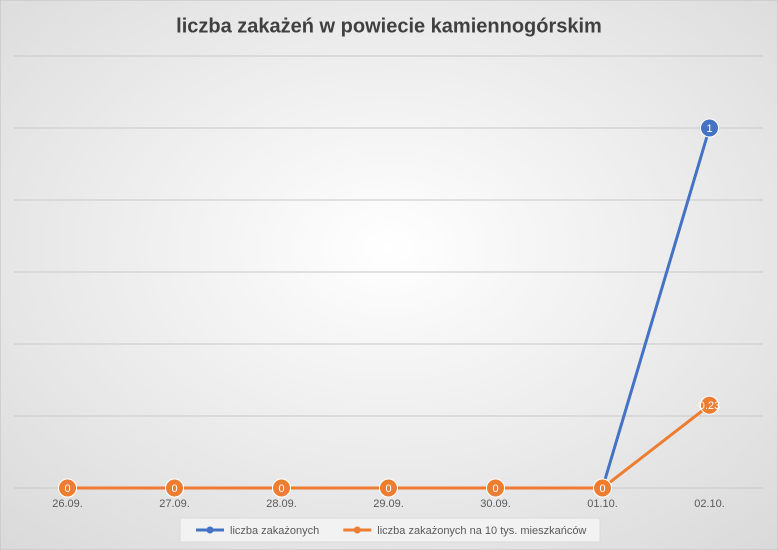 The image size is (778, 550). Describe the element at coordinates (495, 504) in the screenshot. I see `x-tick-label: 30.09.` at that location.